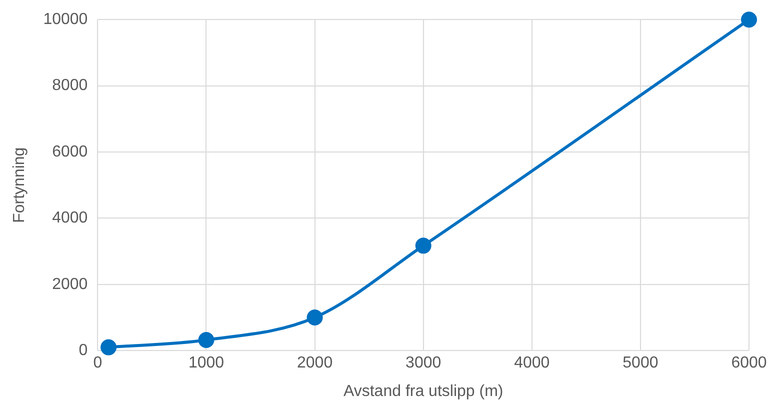 The width and height of the screenshot is (777, 409). What do you see at coordinates (19, 185) in the screenshot?
I see `y-axis-title: Fortynning` at bounding box center [19, 185].